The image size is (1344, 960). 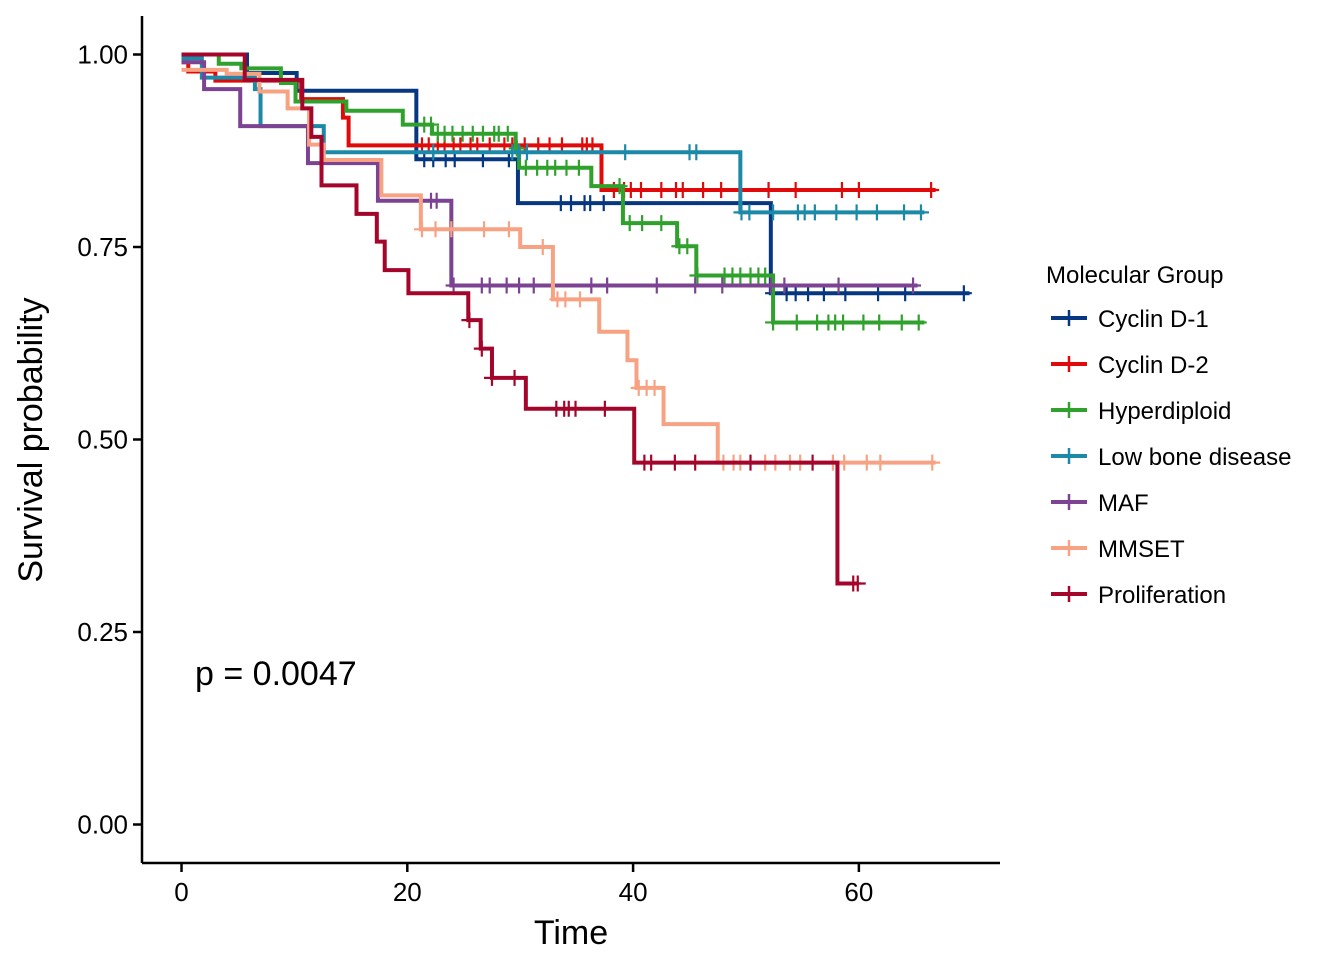 What do you see at coordinates (858, 892) in the screenshot?
I see `x-tick-label: 60` at bounding box center [858, 892].